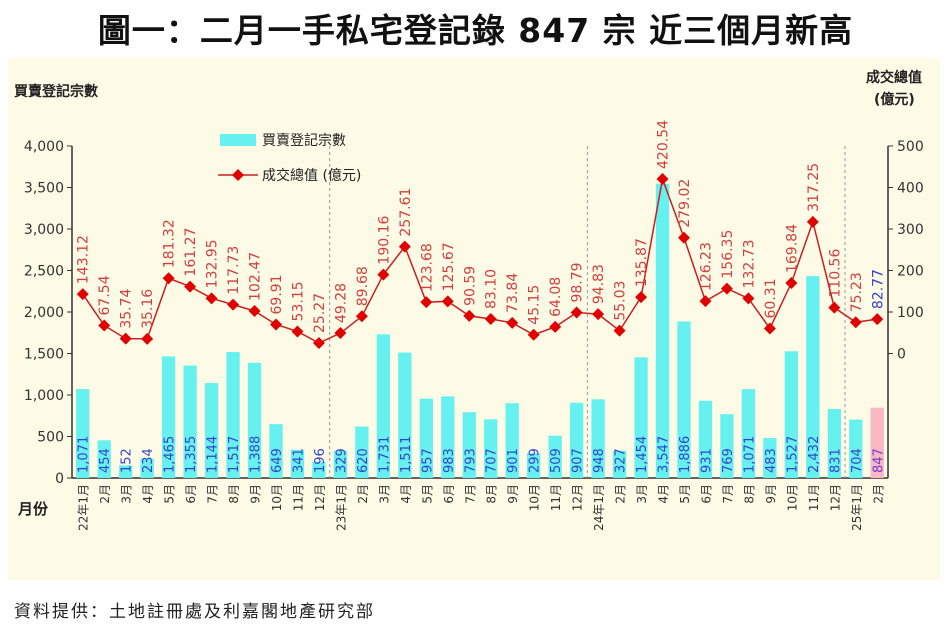  I want to click on bar-value-label: 983, so click(449, 460).